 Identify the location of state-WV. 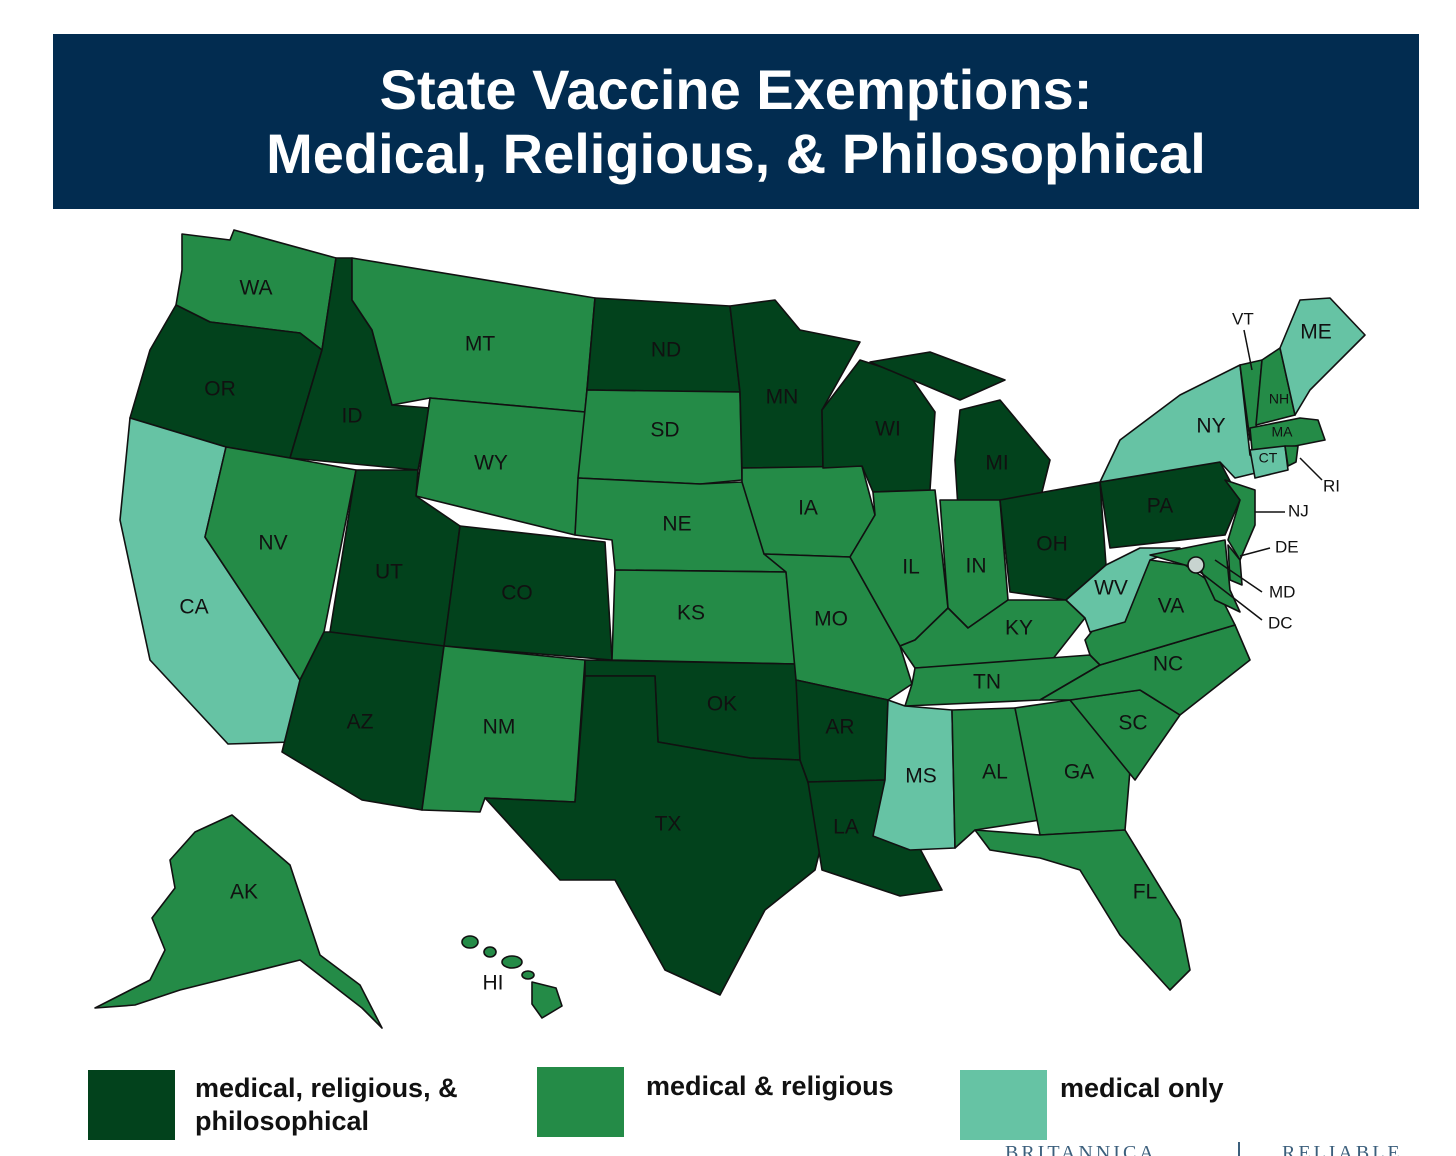
(1123, 590).